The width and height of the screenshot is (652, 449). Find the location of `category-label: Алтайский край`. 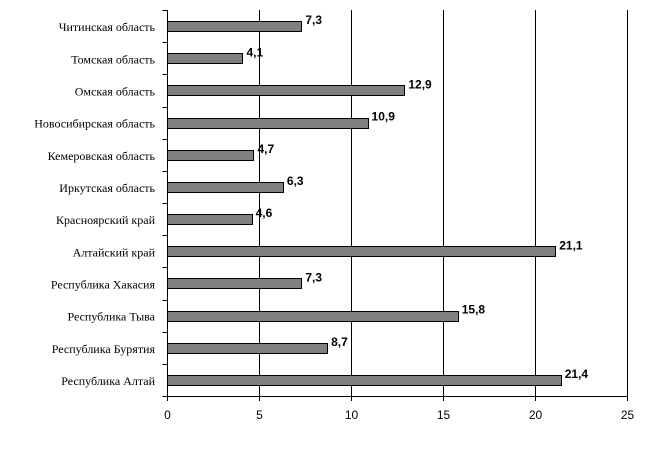

category-label: Алтайский край is located at coordinates (114, 252).